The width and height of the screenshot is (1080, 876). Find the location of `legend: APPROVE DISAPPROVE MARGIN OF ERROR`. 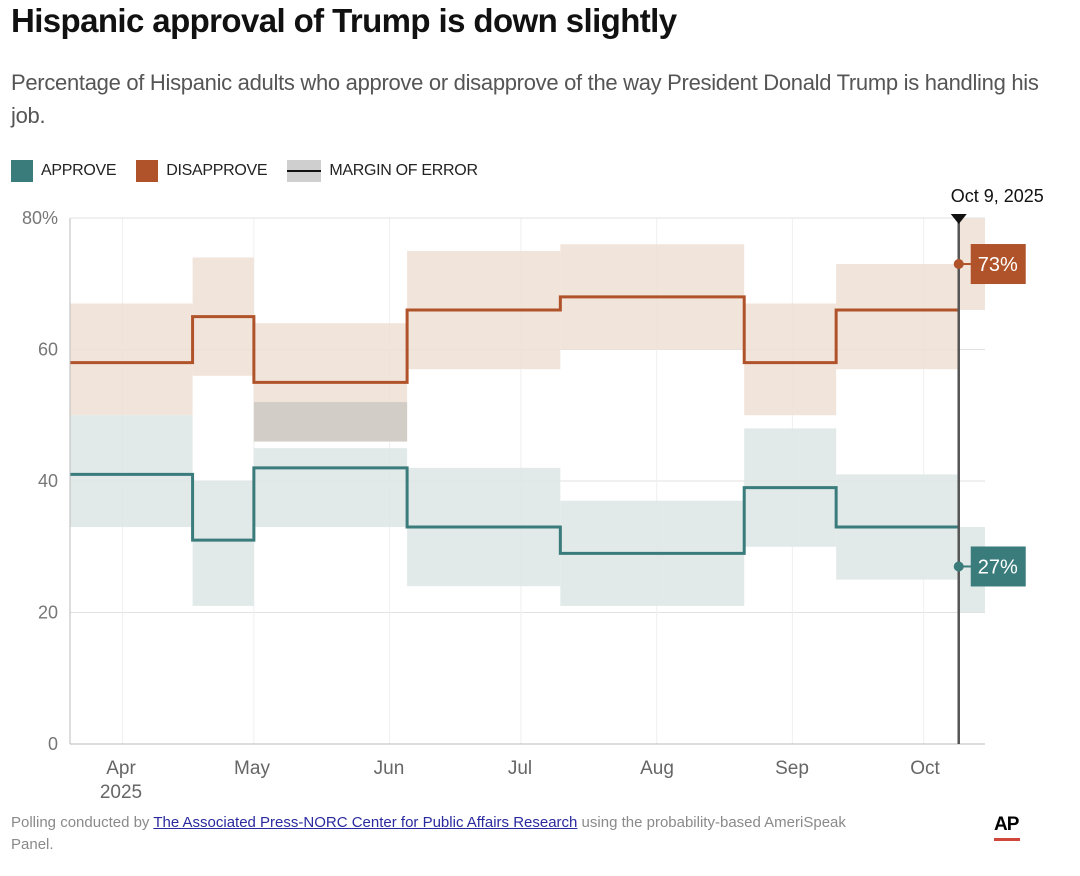

legend: APPROVE DISAPPROVE MARGIN OF ERROR is located at coordinates (254, 171).